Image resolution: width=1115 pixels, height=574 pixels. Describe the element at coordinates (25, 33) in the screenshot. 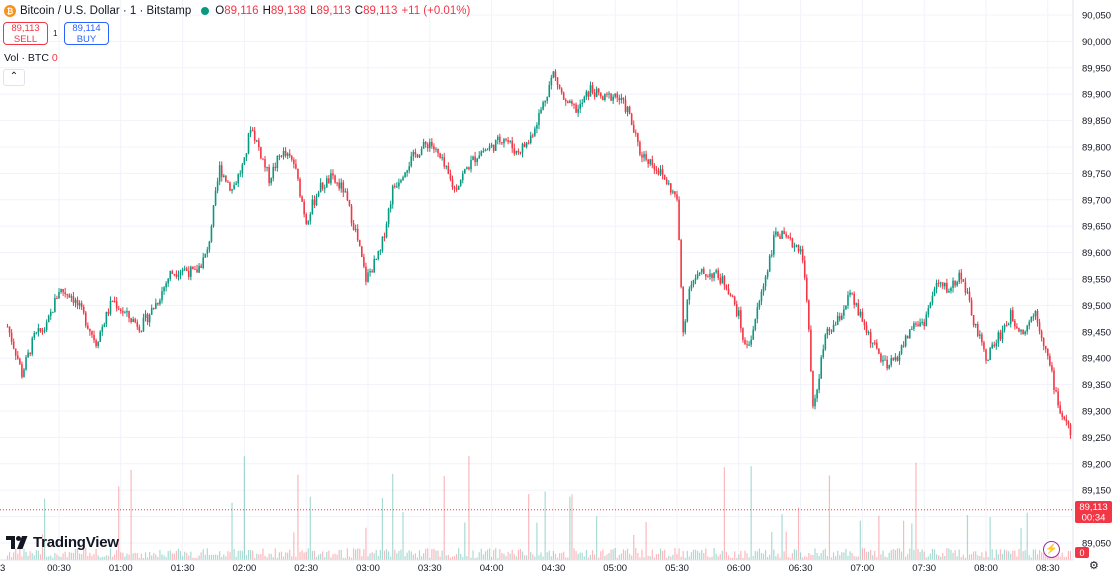

I see `sell-button: 89,113 SELL` at that location.